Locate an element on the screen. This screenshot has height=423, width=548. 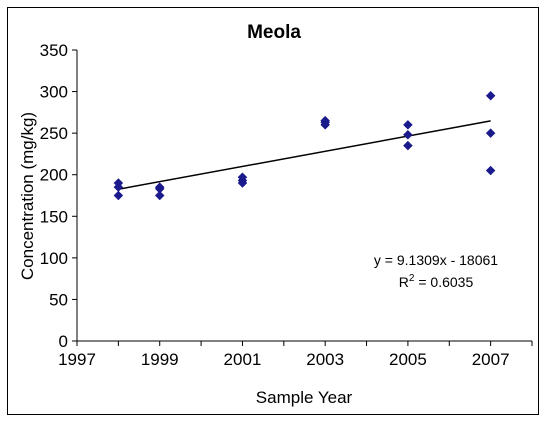
y-ticks: 0 50 100 150 200 250 300 350 is located at coordinates (58, 196).